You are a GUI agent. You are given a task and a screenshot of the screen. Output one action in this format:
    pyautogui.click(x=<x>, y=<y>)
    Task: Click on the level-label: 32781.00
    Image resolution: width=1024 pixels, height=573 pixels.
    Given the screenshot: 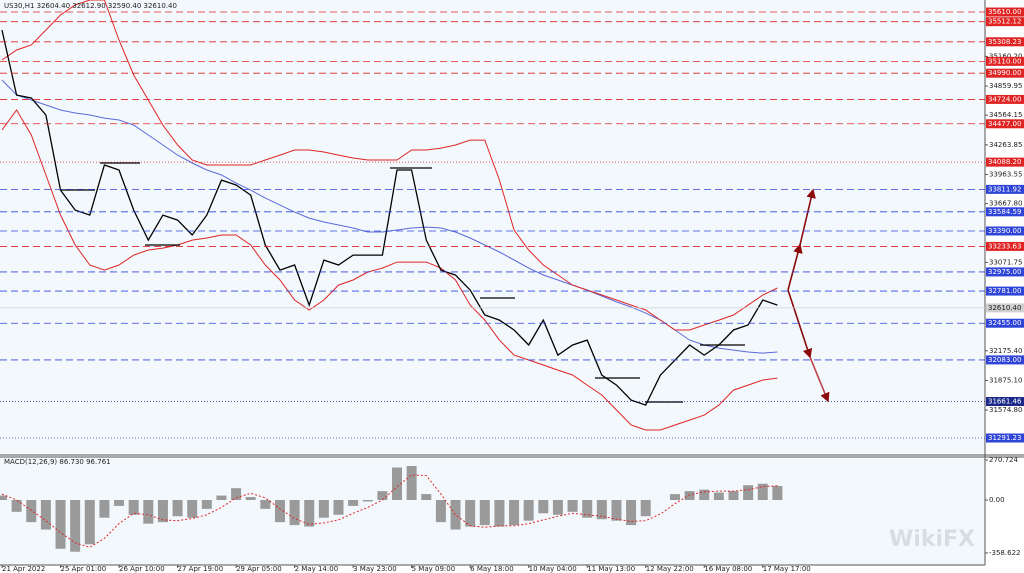 What is the action you would take?
    pyautogui.click(x=1004, y=291)
    